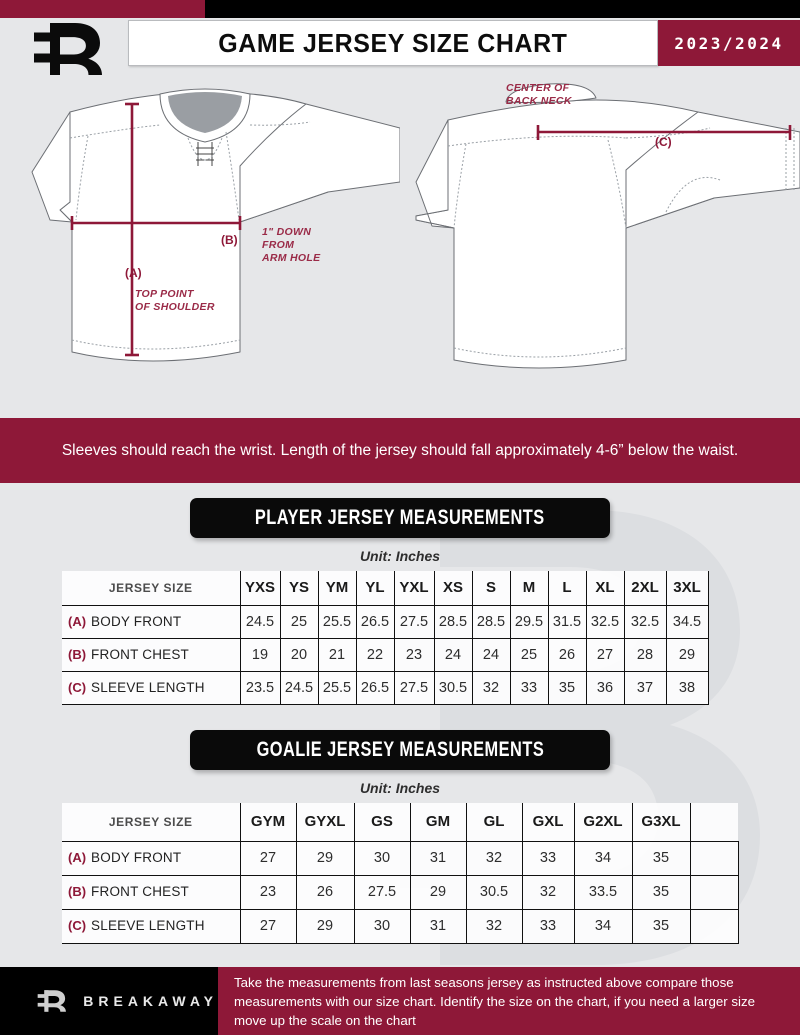  Describe the element at coordinates (438, 822) in the screenshot. I see `column-header-gm: GM` at that location.